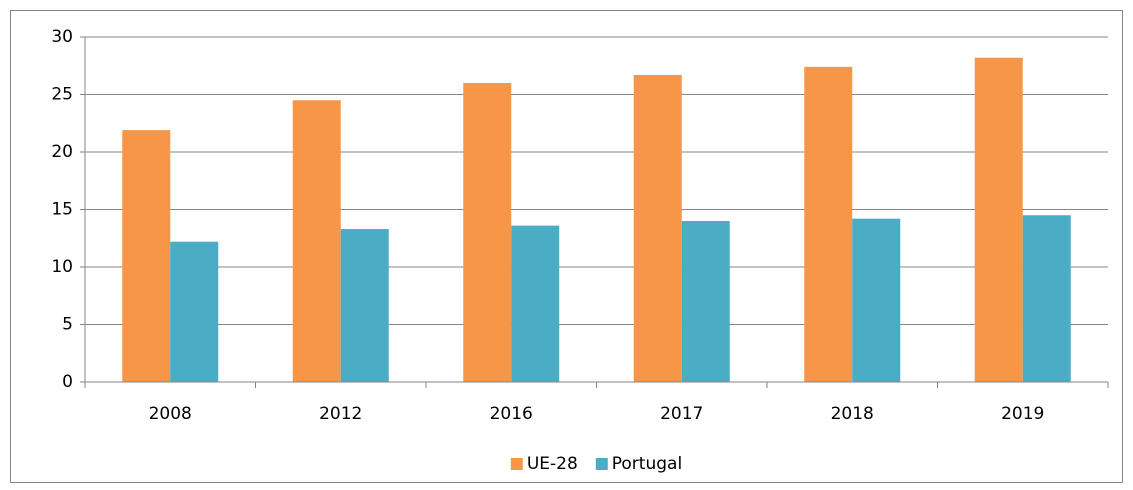 The width and height of the screenshot is (1133, 490). I want to click on y-tick-label: 10, so click(62, 267).